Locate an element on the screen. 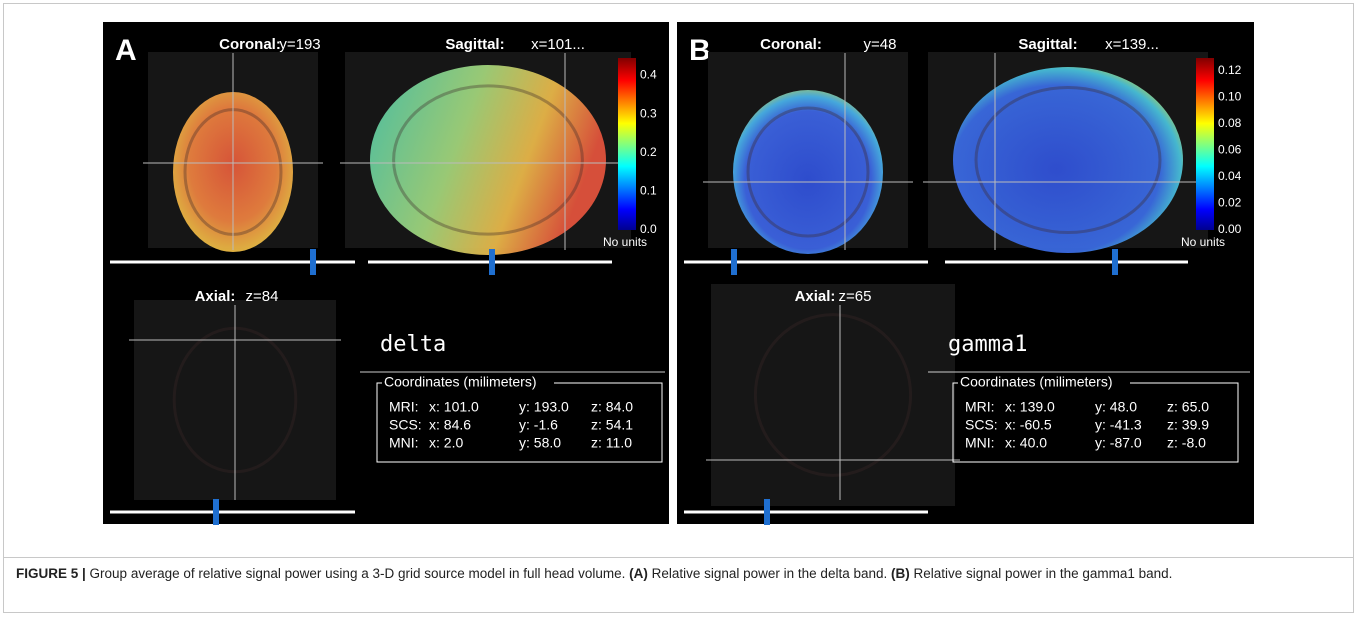 The width and height of the screenshot is (1357, 619). caption-a-text: Relative signal power in the delta band. is located at coordinates (769, 573).